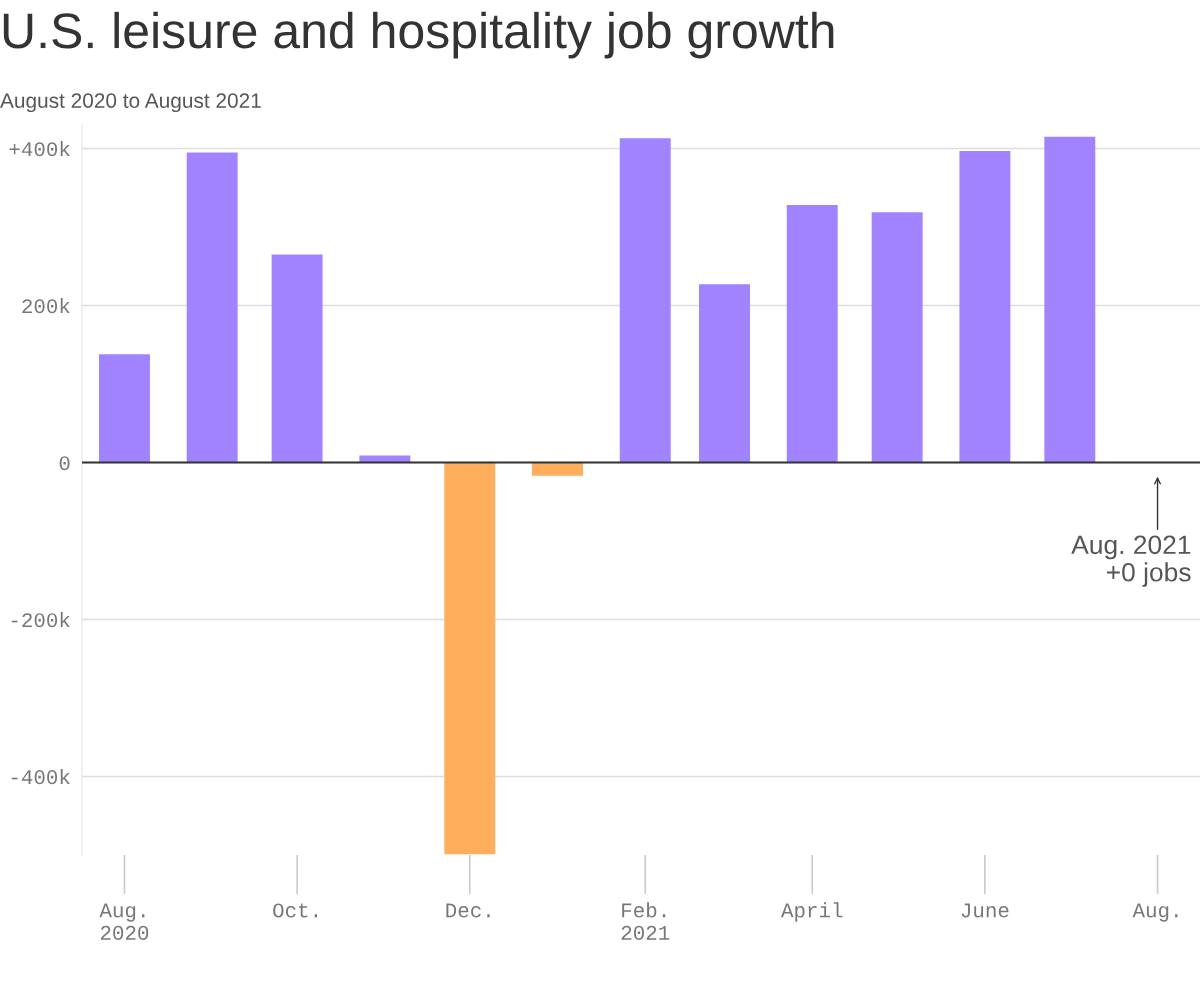 The width and height of the screenshot is (1200, 986). I want to click on annotation: Aug. 2021 +0 jobs, so click(1131, 561).